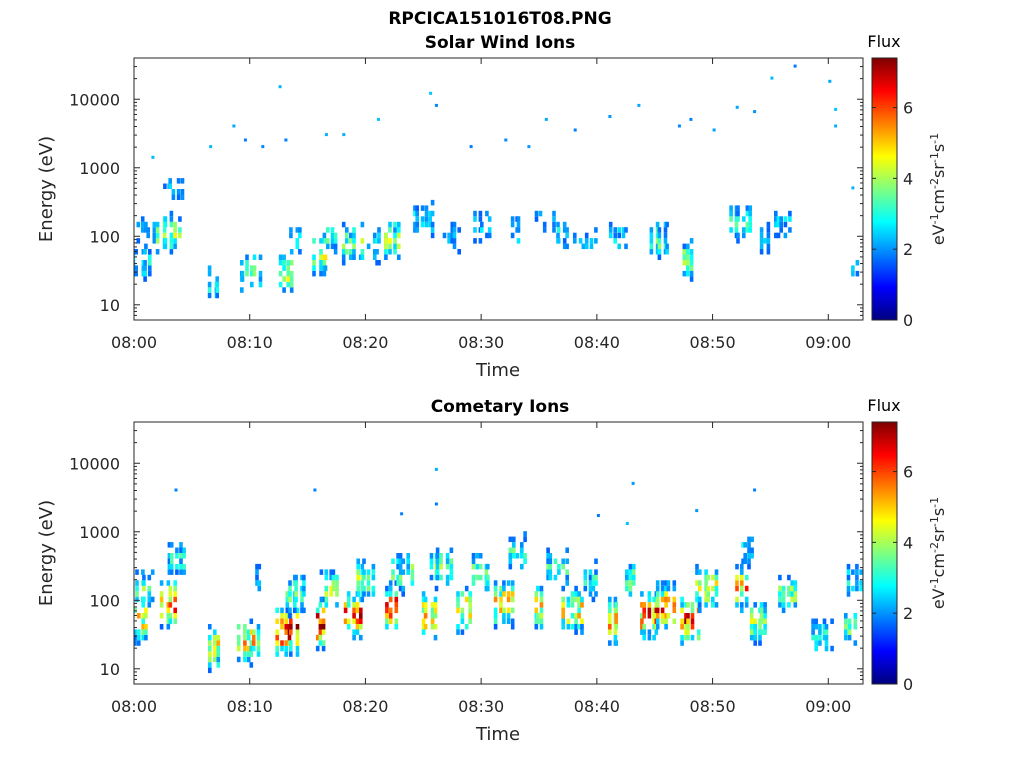 The image size is (1024, 768). What do you see at coordinates (104, 600) in the screenshot?
I see `y-tick-label: 100` at bounding box center [104, 600].